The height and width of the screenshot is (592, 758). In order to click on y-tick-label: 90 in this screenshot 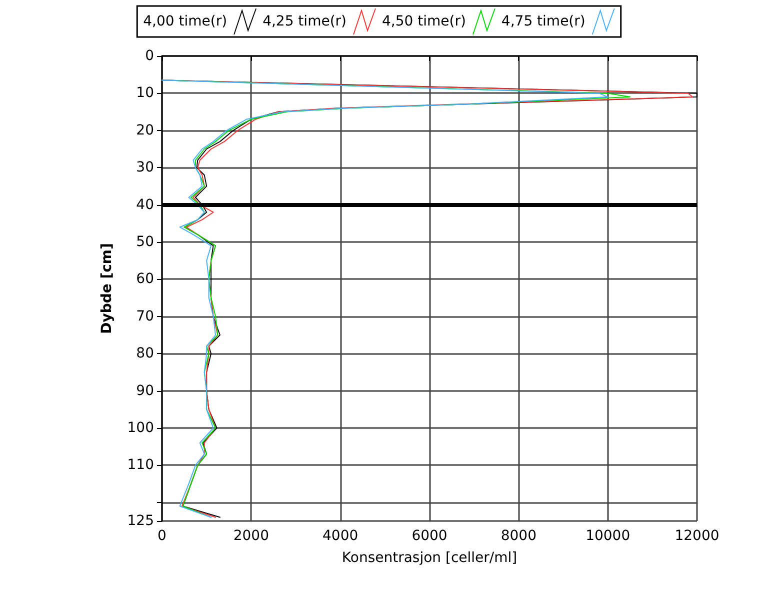, I will do `click(145, 390)`.